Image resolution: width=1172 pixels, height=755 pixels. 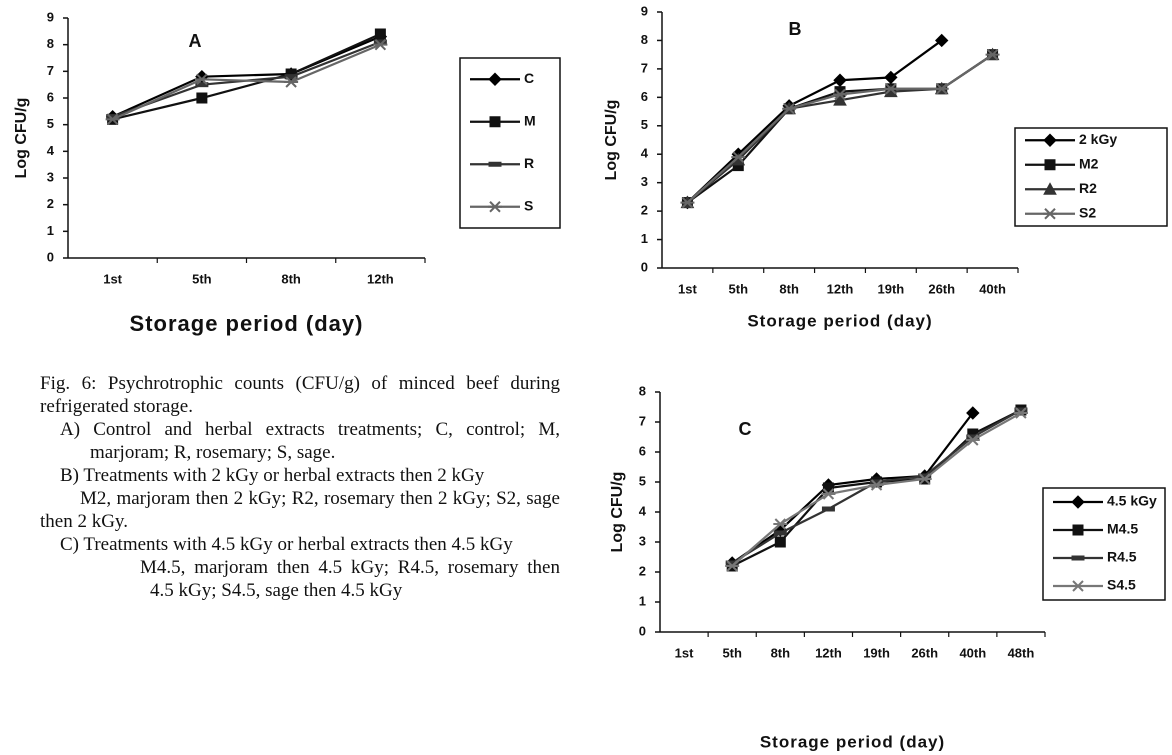 What do you see at coordinates (530, 120) in the screenshot?
I see `legend-label: M` at bounding box center [530, 120].